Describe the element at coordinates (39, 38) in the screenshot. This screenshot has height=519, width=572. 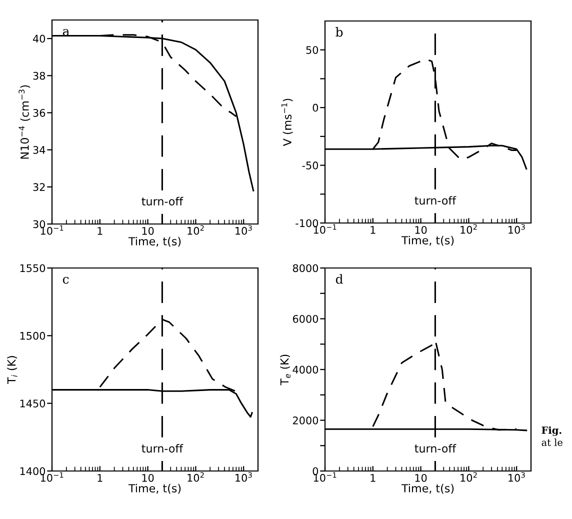
I see `y-tick-label: 40` at that location.